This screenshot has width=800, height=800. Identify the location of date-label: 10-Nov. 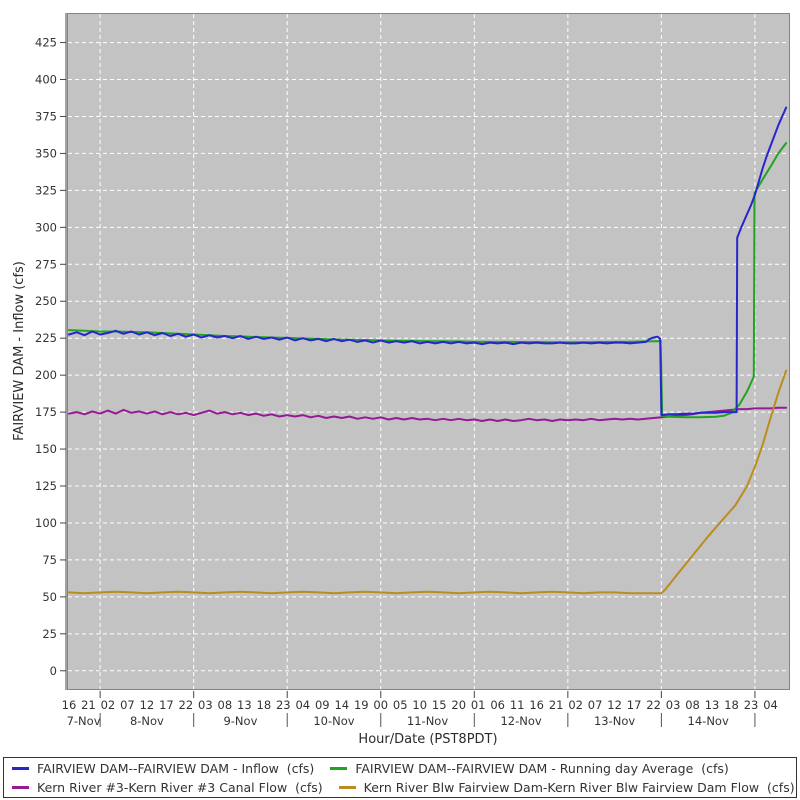
(333, 721).